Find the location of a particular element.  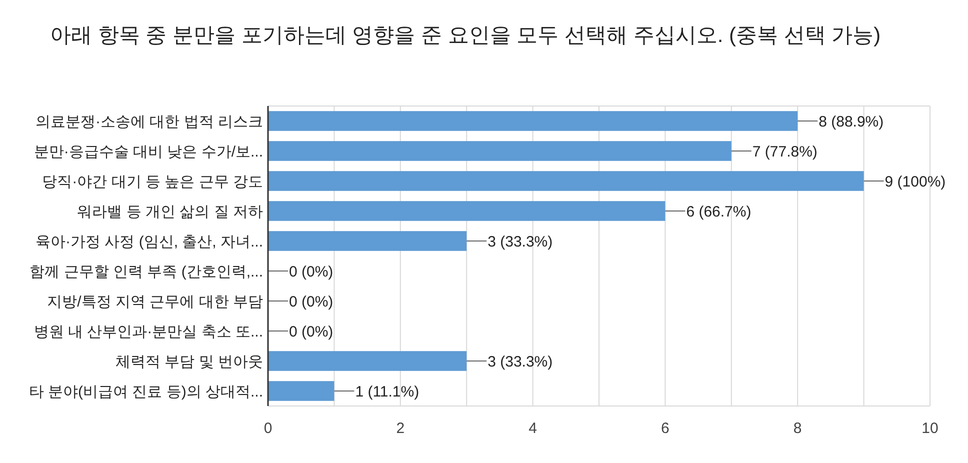

x-tick-label: 0 is located at coordinates (268, 428).